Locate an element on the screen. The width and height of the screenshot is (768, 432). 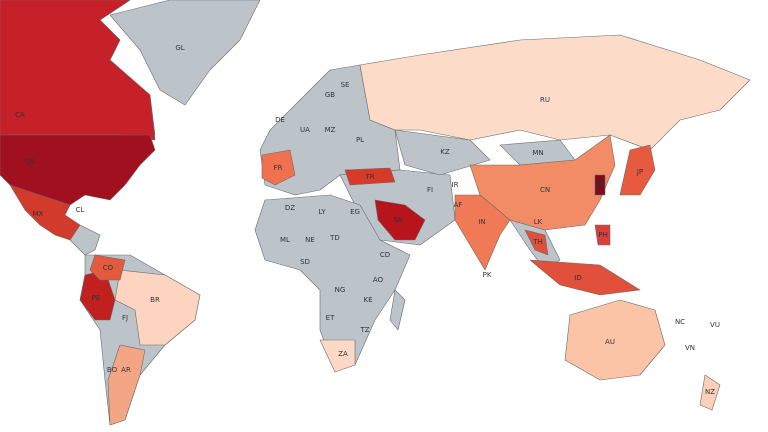
country-label: SA is located at coordinates (398, 220).